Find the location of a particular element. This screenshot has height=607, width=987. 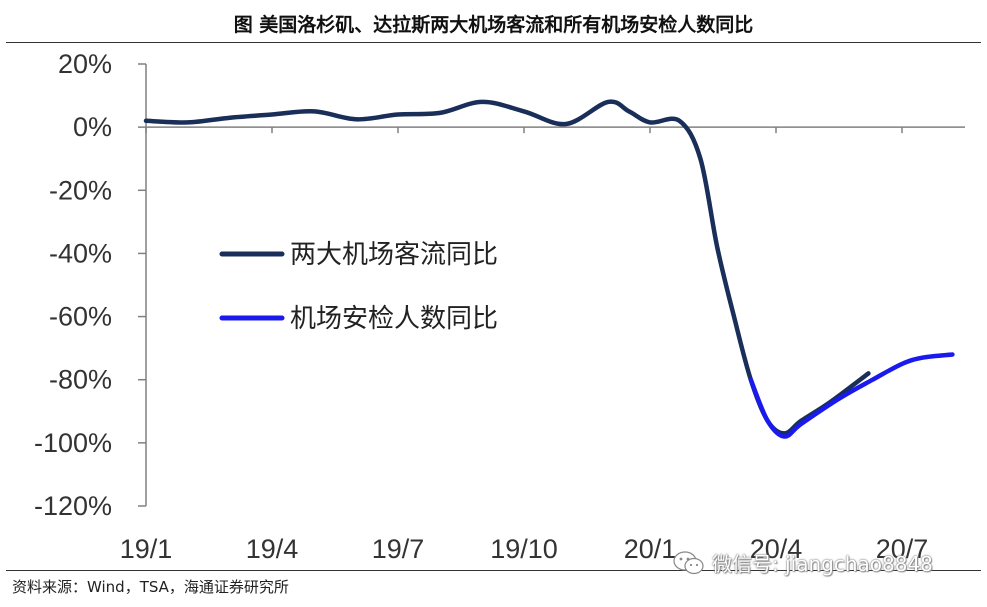

x-tick-label: 20/1 is located at coordinates (650, 549).